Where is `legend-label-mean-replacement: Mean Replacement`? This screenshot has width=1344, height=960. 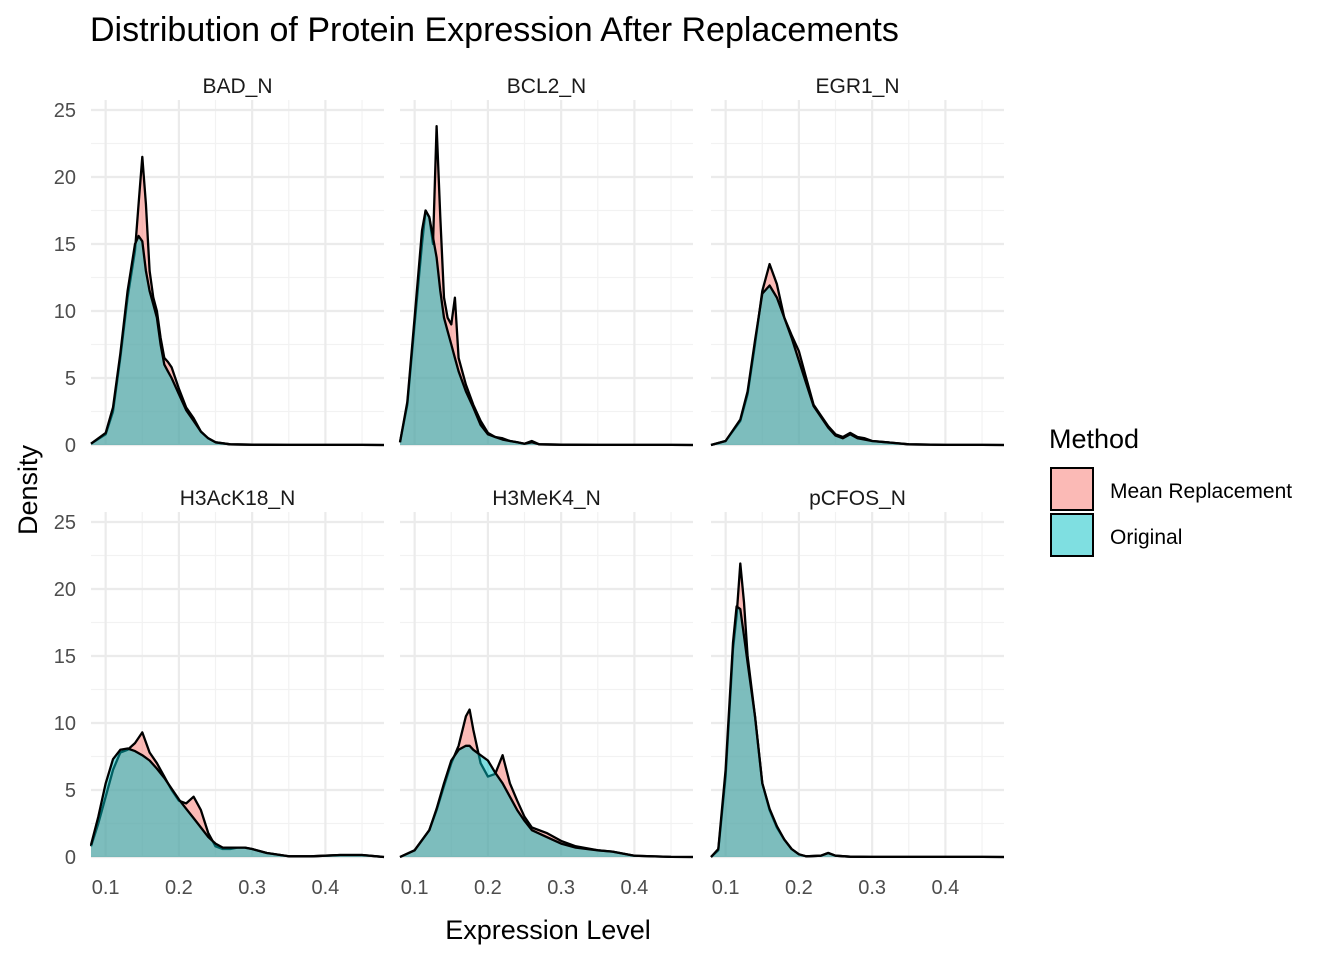
legend-label-mean-replacement: Mean Replacement is located at coordinates (1201, 491).